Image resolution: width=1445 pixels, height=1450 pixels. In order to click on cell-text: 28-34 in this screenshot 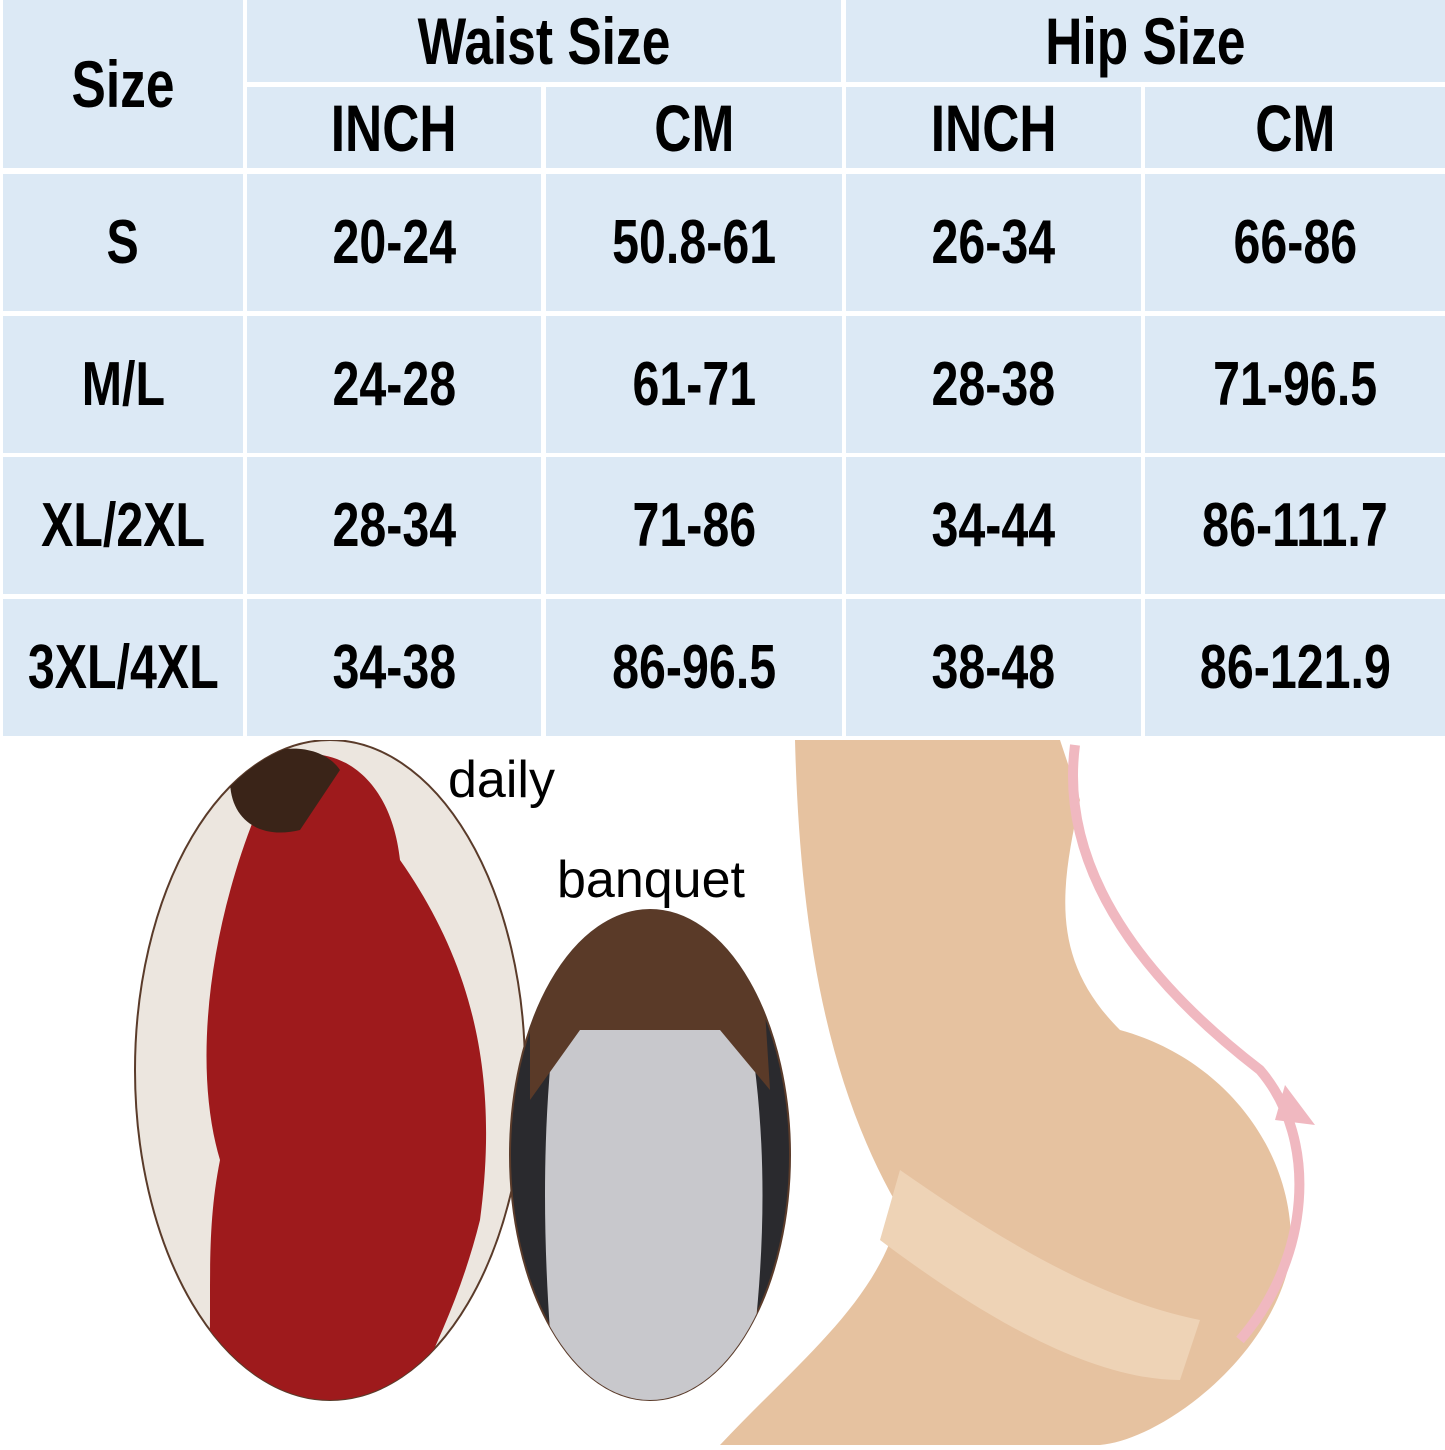, I will do `click(394, 525)`.